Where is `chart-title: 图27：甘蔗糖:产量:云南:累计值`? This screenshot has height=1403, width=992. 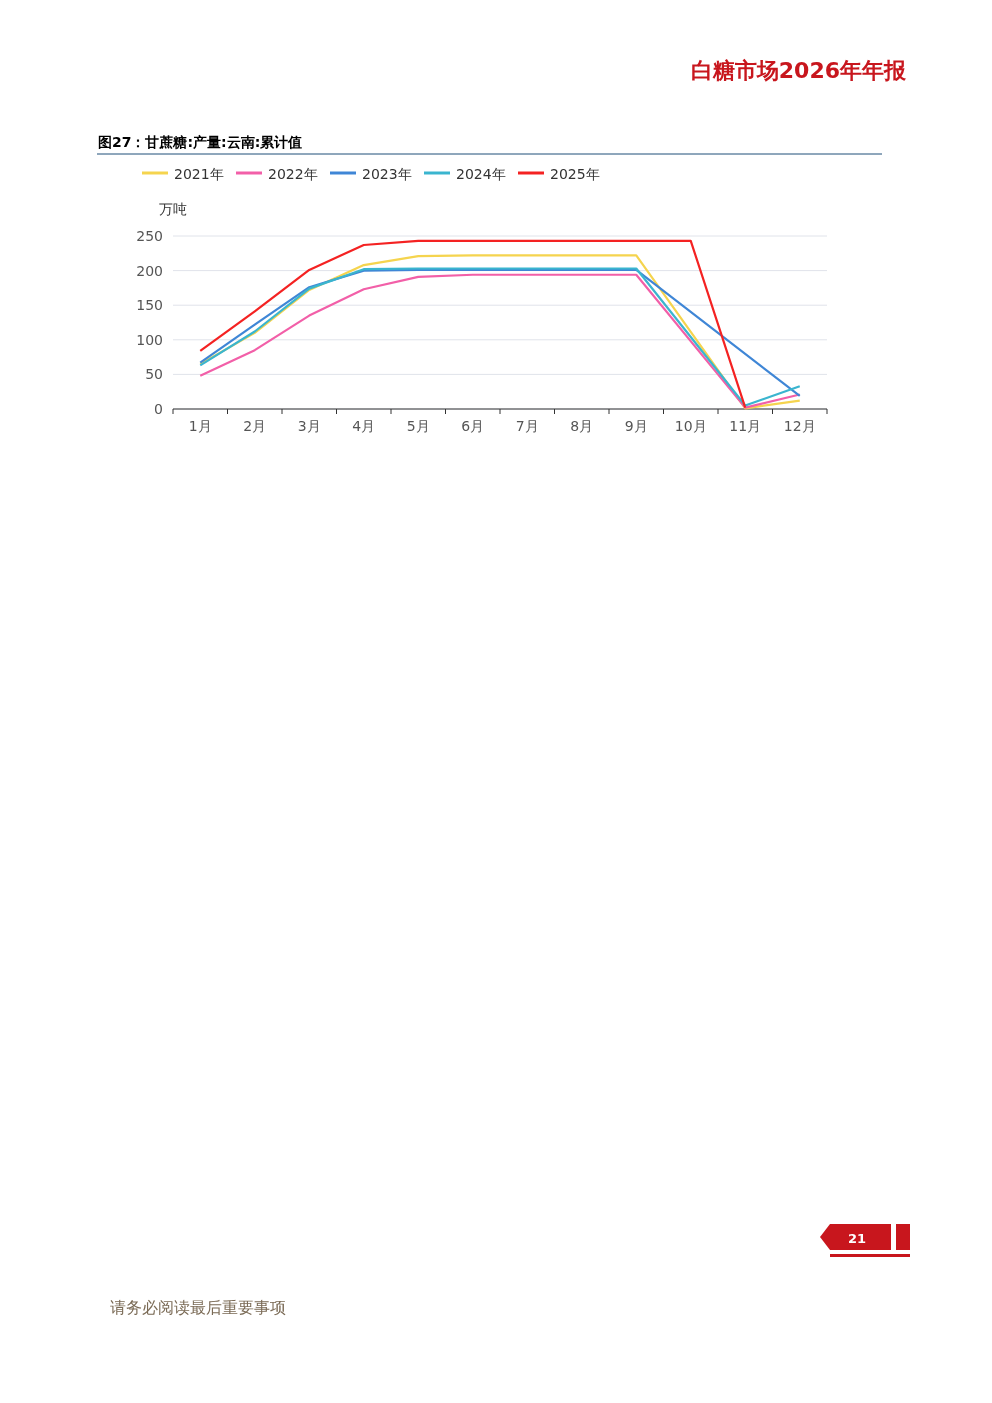
chart-title: 图27：甘蔗糖:产量:云南:累计值 is located at coordinates (200, 142).